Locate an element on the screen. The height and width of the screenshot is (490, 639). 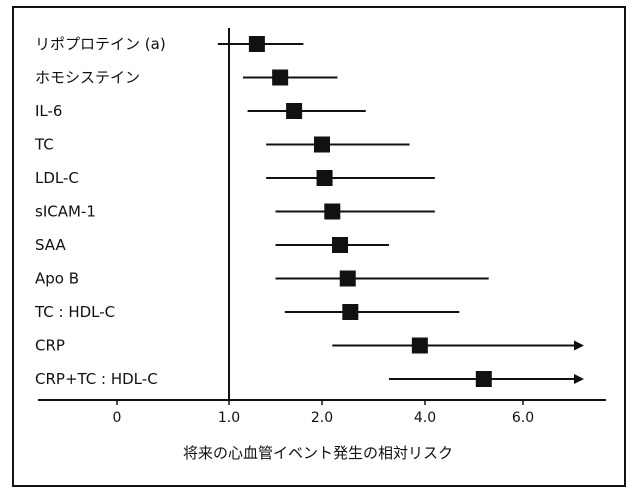
row-label: TC : HDL-C is located at coordinates (74, 312).